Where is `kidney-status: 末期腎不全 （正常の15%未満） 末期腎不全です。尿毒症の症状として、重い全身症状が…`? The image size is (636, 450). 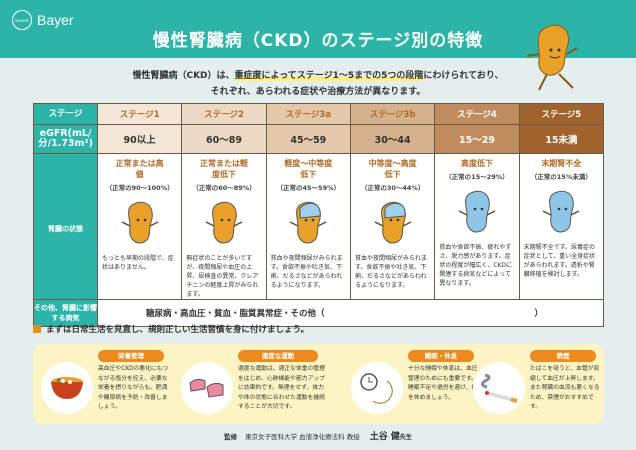
kidney-status: 末期腎不全 （正常の15%未満） 末期腎不全です。尿毒症の症状として、重い全身症状が… is located at coordinates (561, 226).